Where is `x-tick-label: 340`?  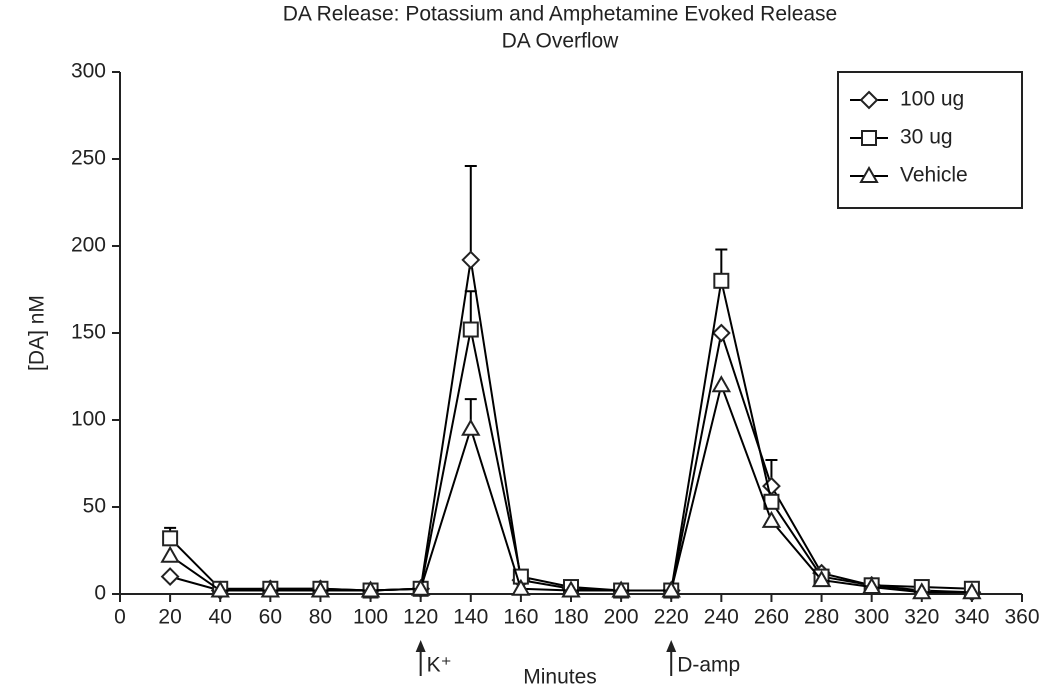 x-tick-label: 340 is located at coordinates (971, 617).